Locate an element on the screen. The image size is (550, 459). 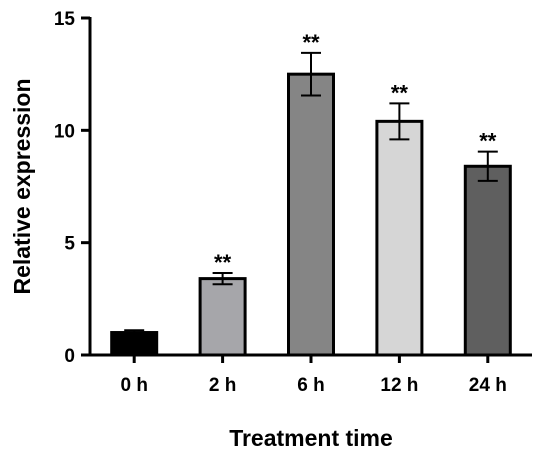
x-tick-label-1: 2 h is located at coordinates (222, 385).